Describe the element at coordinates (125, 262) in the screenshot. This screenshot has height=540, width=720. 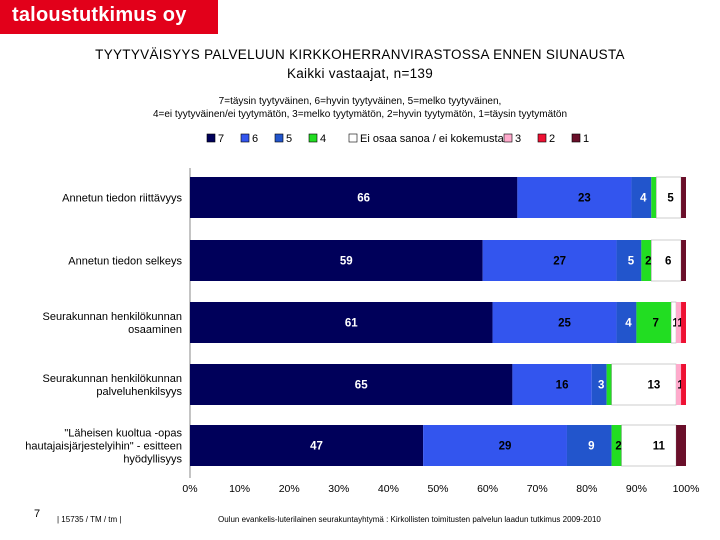
I see `category-label: Annetun tiedon selkeys` at that location.